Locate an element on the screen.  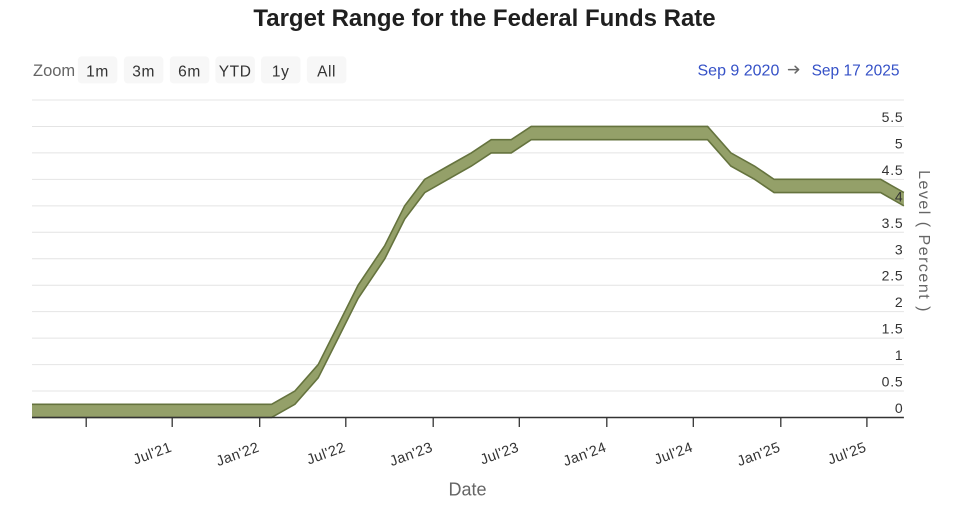
svg-text: 3m is located at coordinates (143, 71).